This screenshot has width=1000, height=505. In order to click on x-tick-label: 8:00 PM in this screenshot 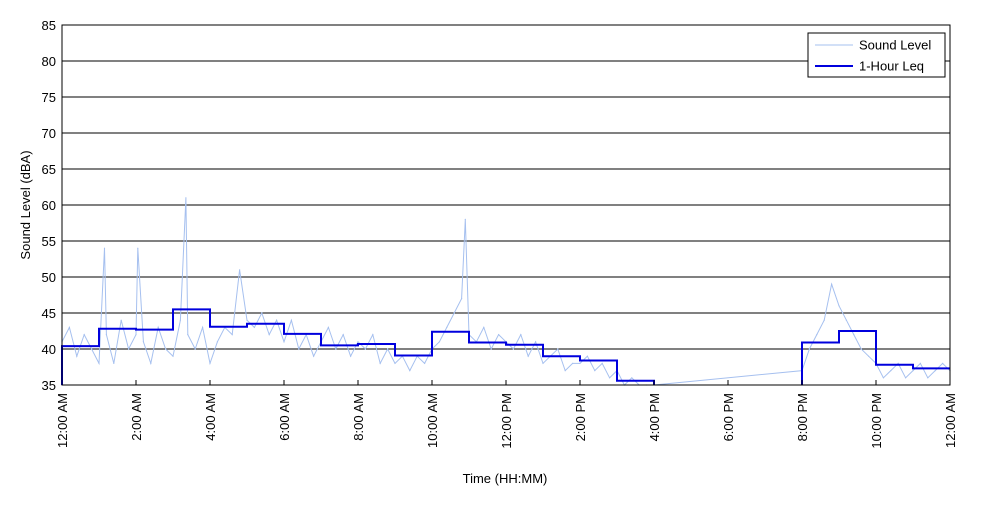, I will do `click(802, 417)`.